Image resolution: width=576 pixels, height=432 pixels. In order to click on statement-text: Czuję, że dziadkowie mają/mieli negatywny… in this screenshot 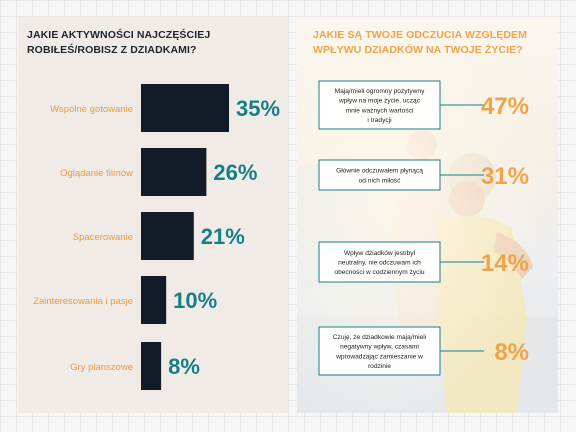, I will do `click(380, 352)`.